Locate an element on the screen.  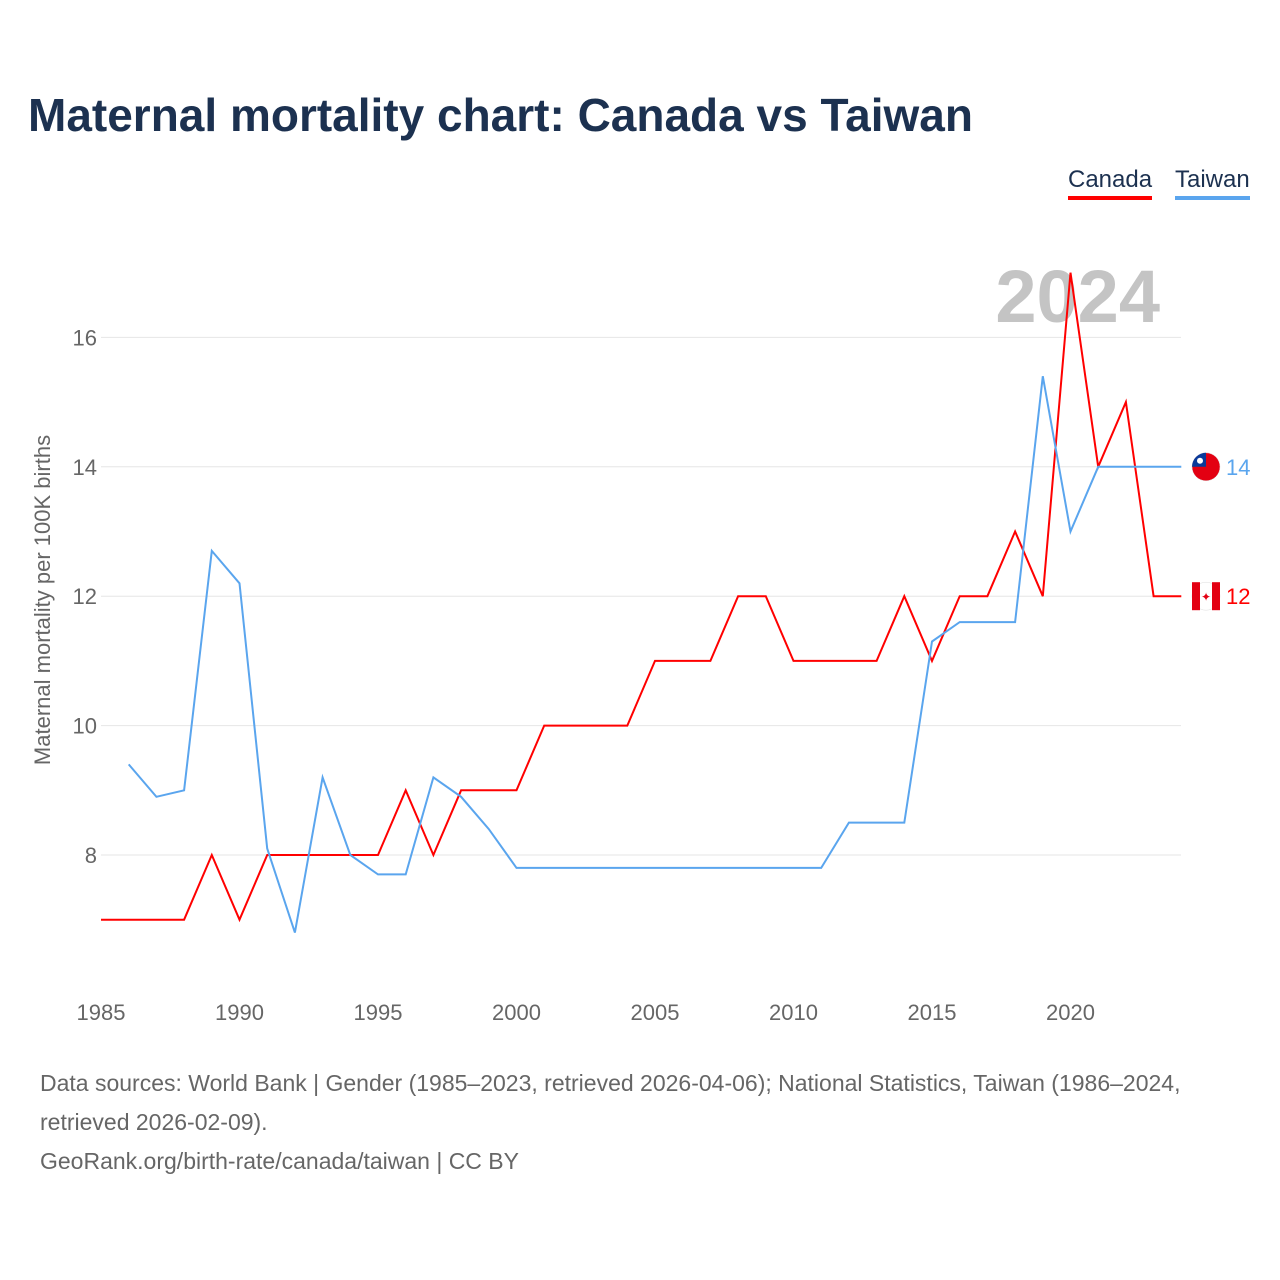
end-value-label-taiwan: 14 is located at coordinates (1238, 467).